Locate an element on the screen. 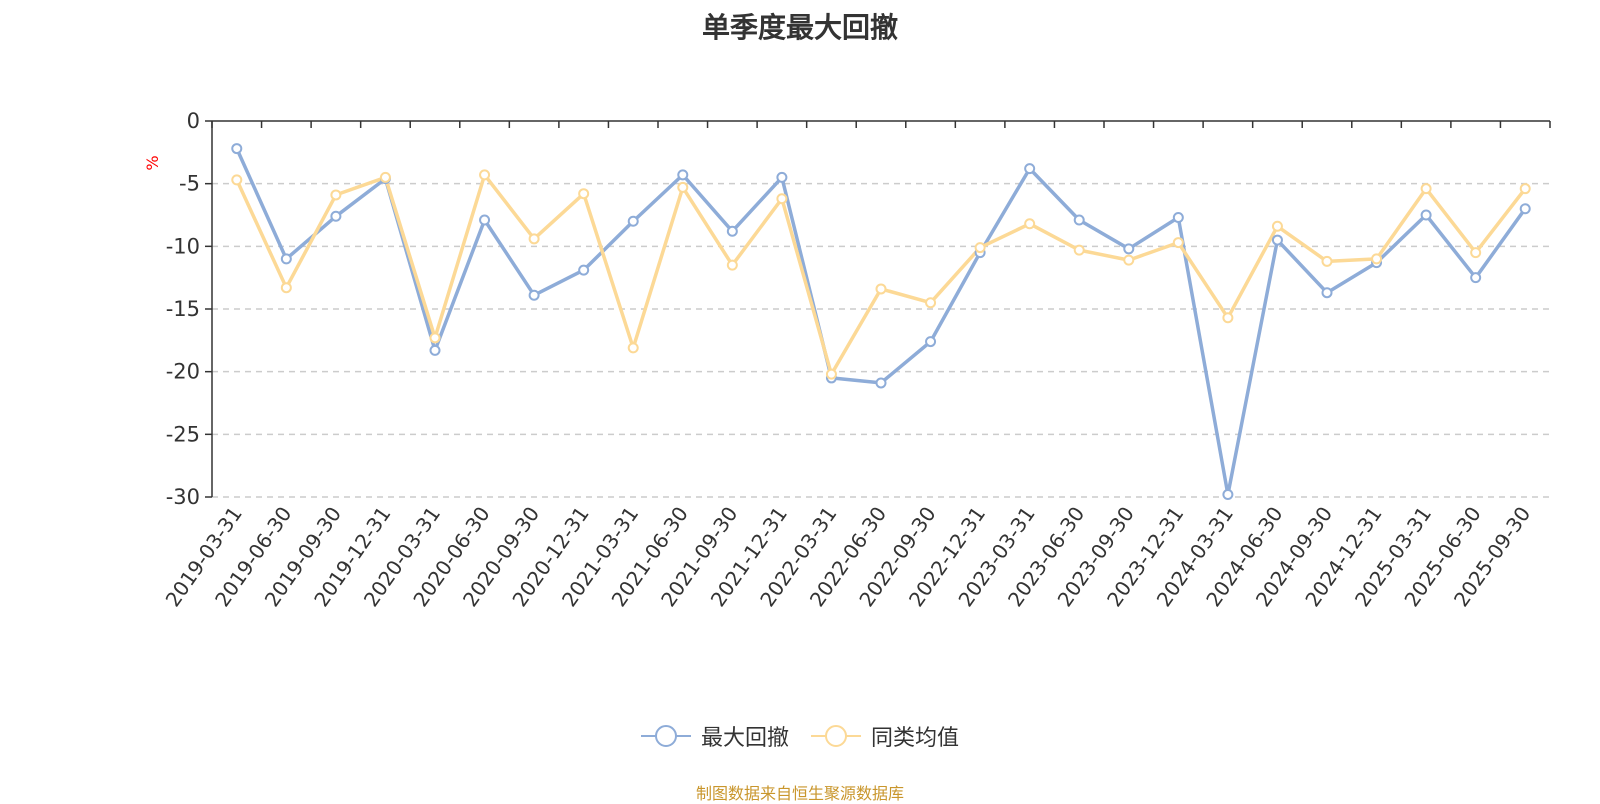  y-tick-label: -10 is located at coordinates (183, 246).